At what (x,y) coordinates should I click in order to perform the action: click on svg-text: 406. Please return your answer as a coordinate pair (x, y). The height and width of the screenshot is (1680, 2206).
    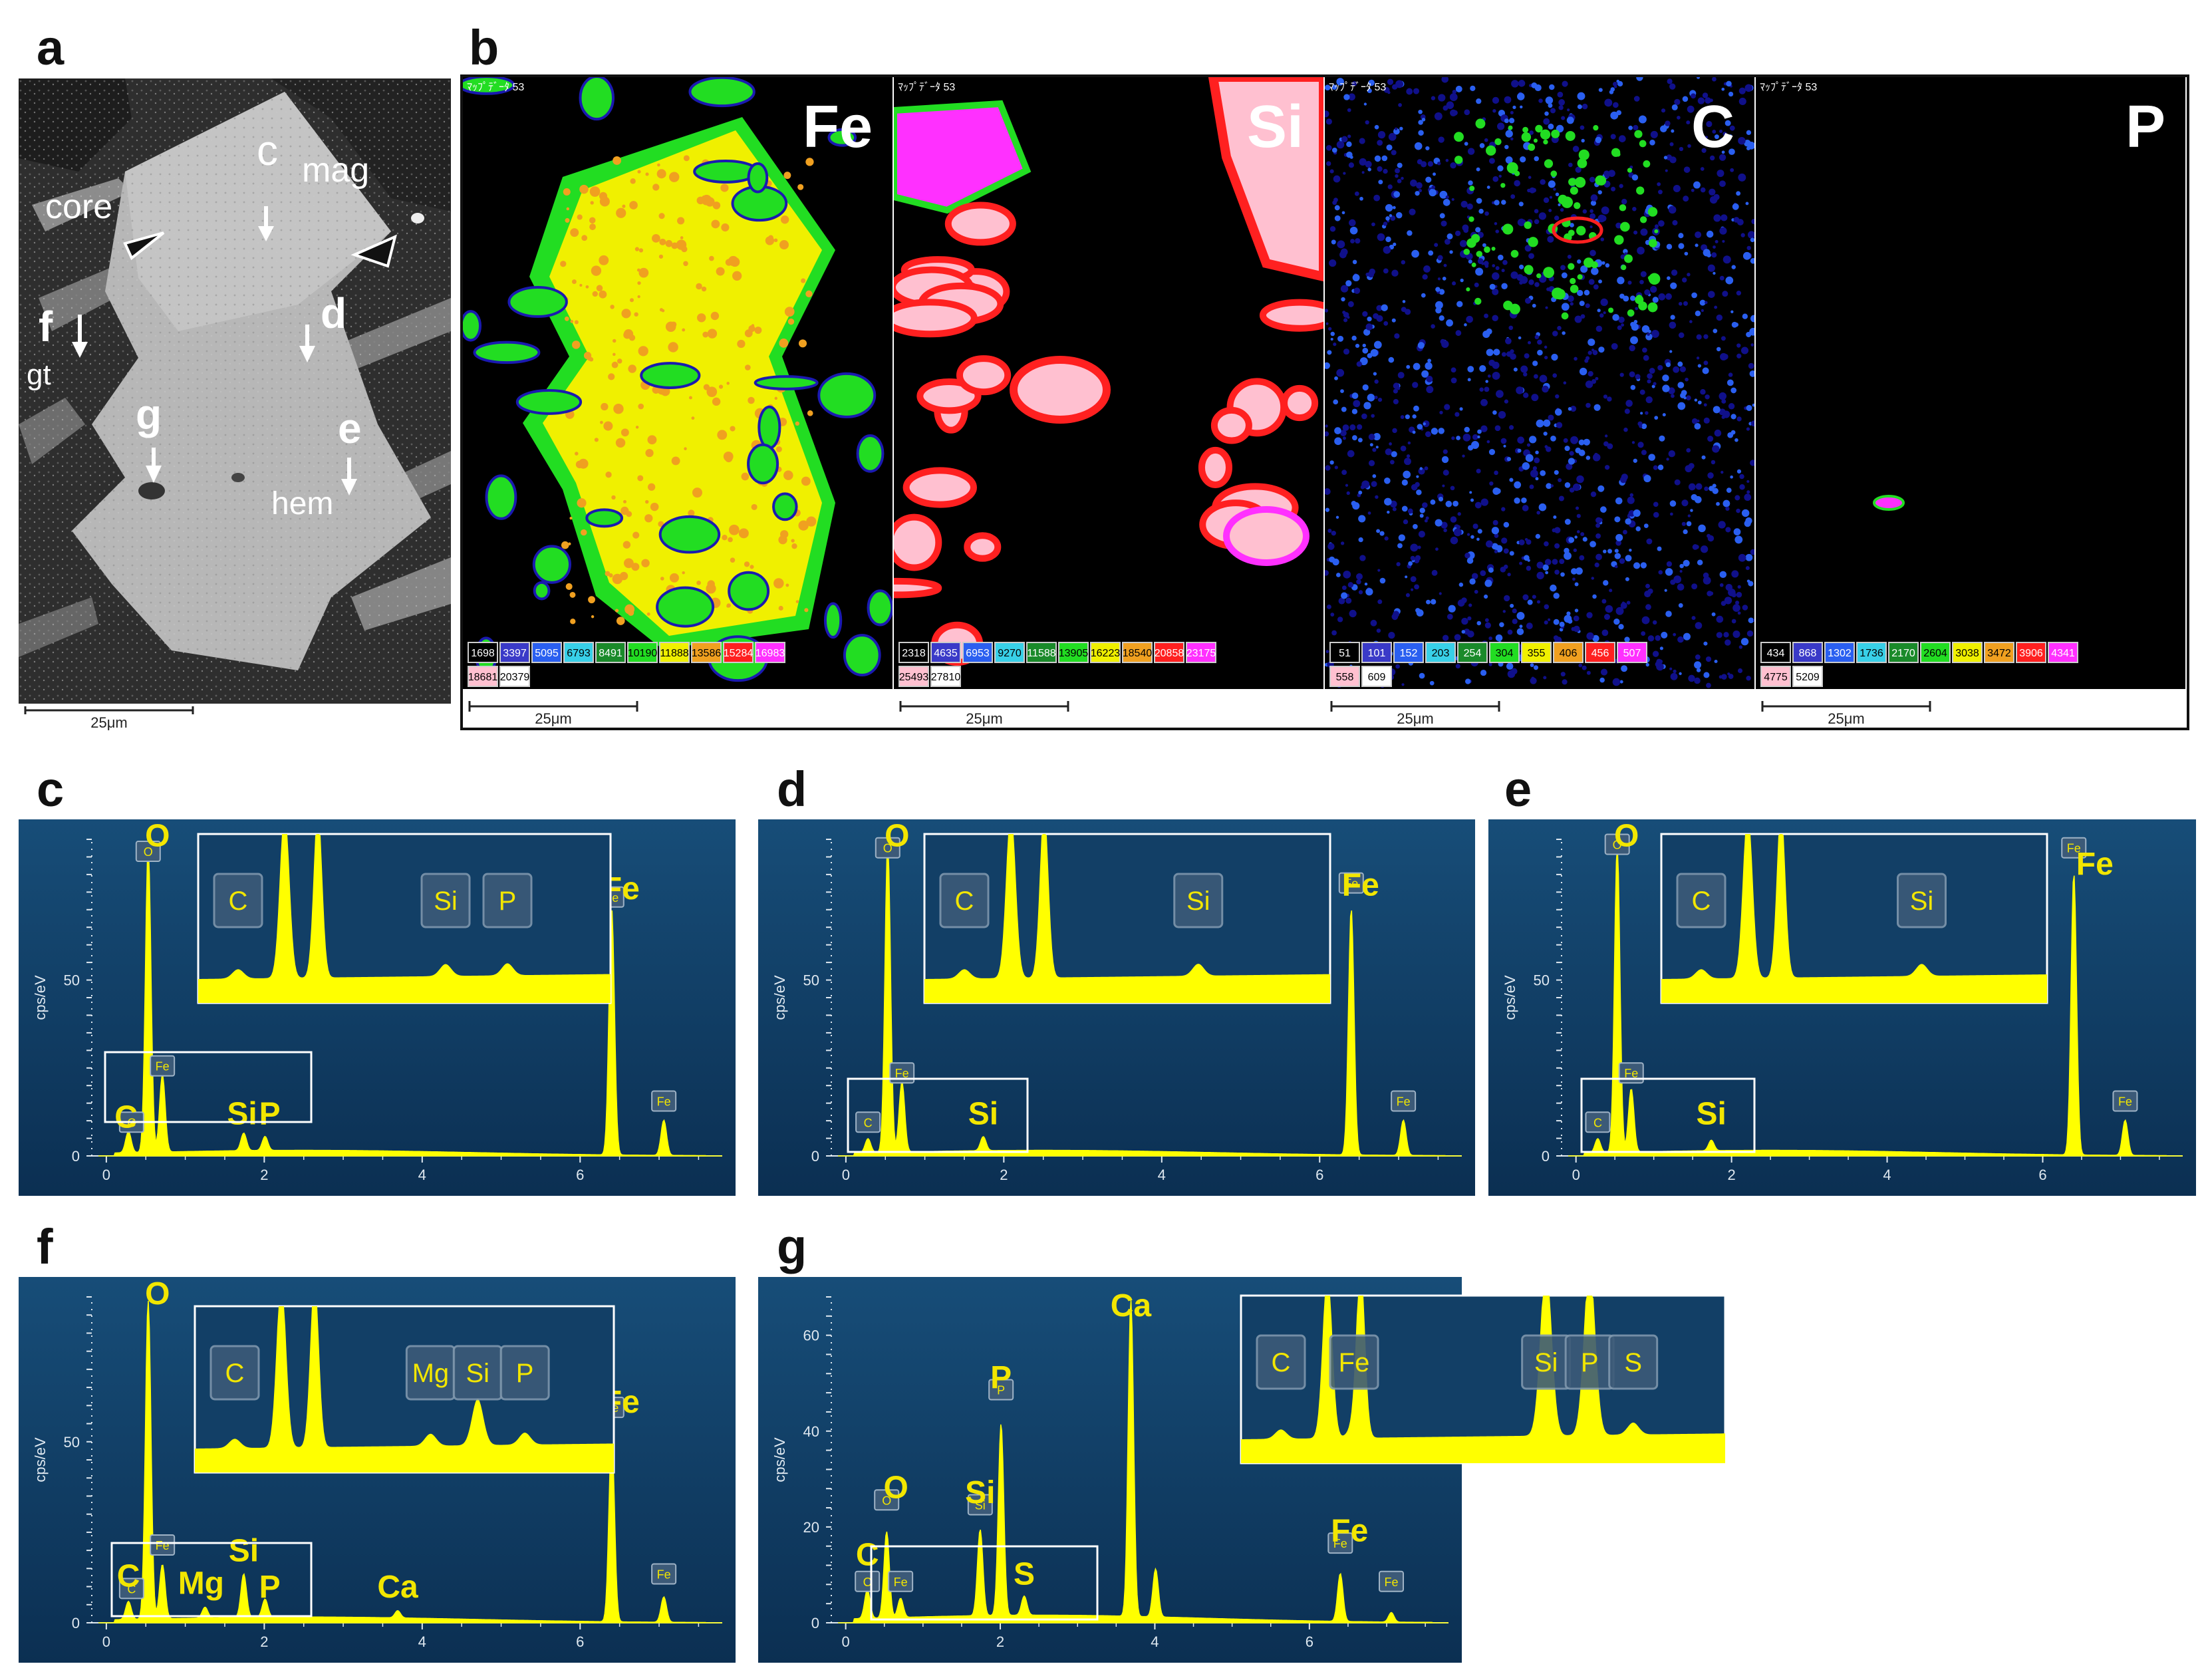
    Looking at the image, I should click on (1569, 653).